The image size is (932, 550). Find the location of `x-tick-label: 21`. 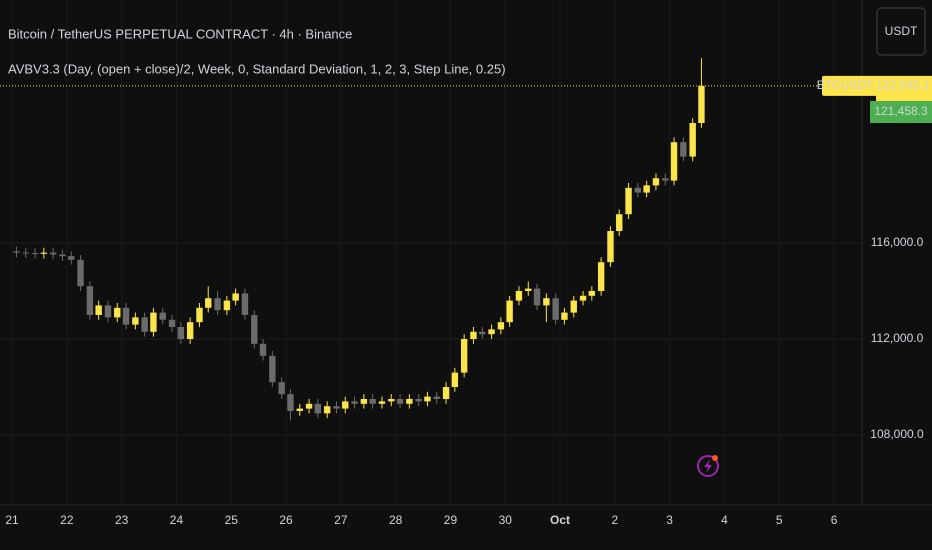

x-tick-label: 21 is located at coordinates (12, 520).